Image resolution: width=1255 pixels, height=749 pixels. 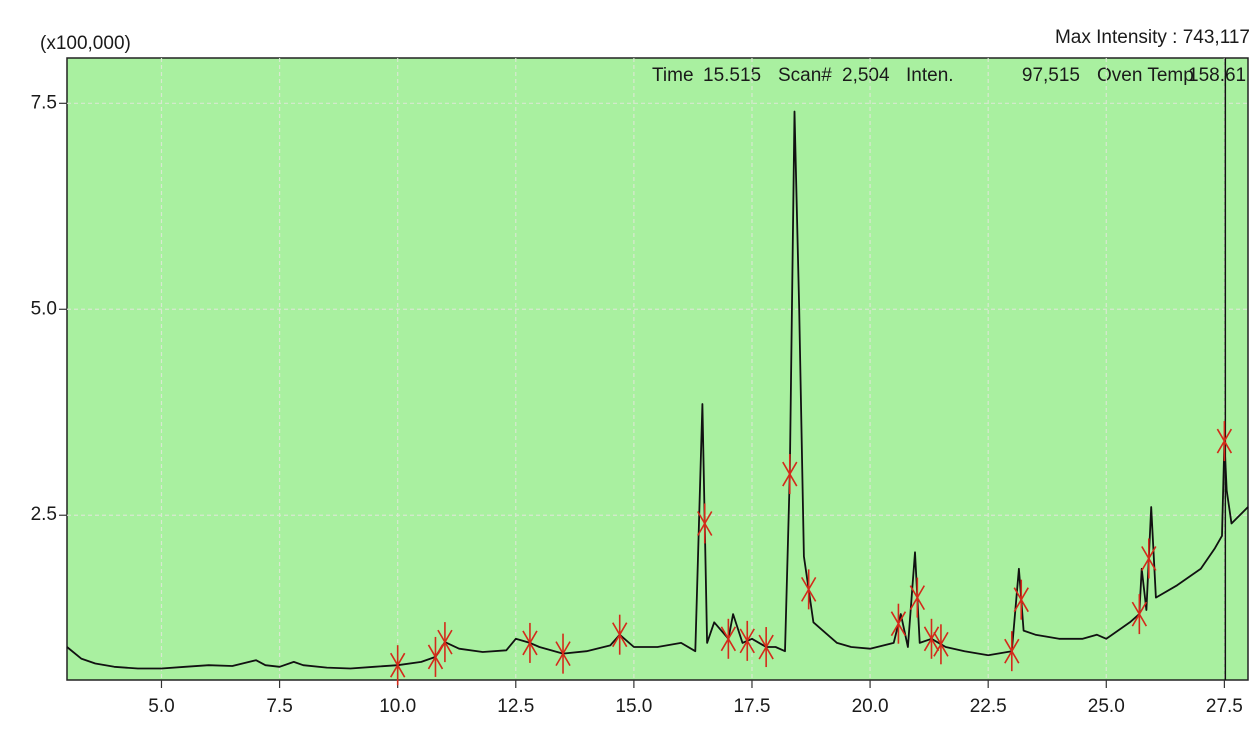 What do you see at coordinates (1152, 37) in the screenshot?
I see `max-intensity: Max Intensity : 743,117` at bounding box center [1152, 37].